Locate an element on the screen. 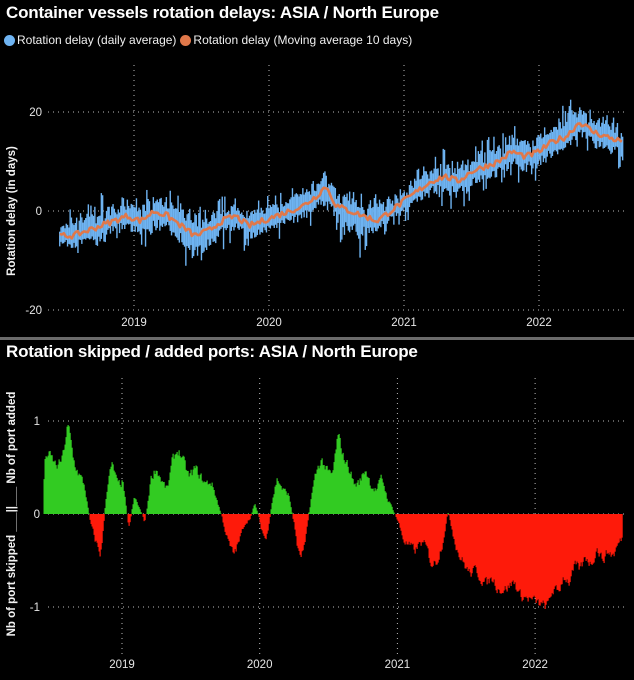 Image resolution: width=634 pixels, height=680 pixels. legend-item-moving-avg: Rotation delay (Moving average 10 days) is located at coordinates (296, 40).